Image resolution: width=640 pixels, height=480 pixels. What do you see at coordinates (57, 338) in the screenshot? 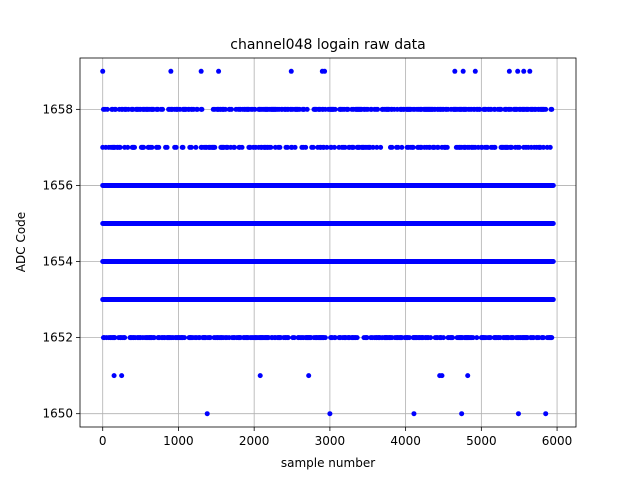
I see `y-tick-label: 1652` at bounding box center [57, 338].